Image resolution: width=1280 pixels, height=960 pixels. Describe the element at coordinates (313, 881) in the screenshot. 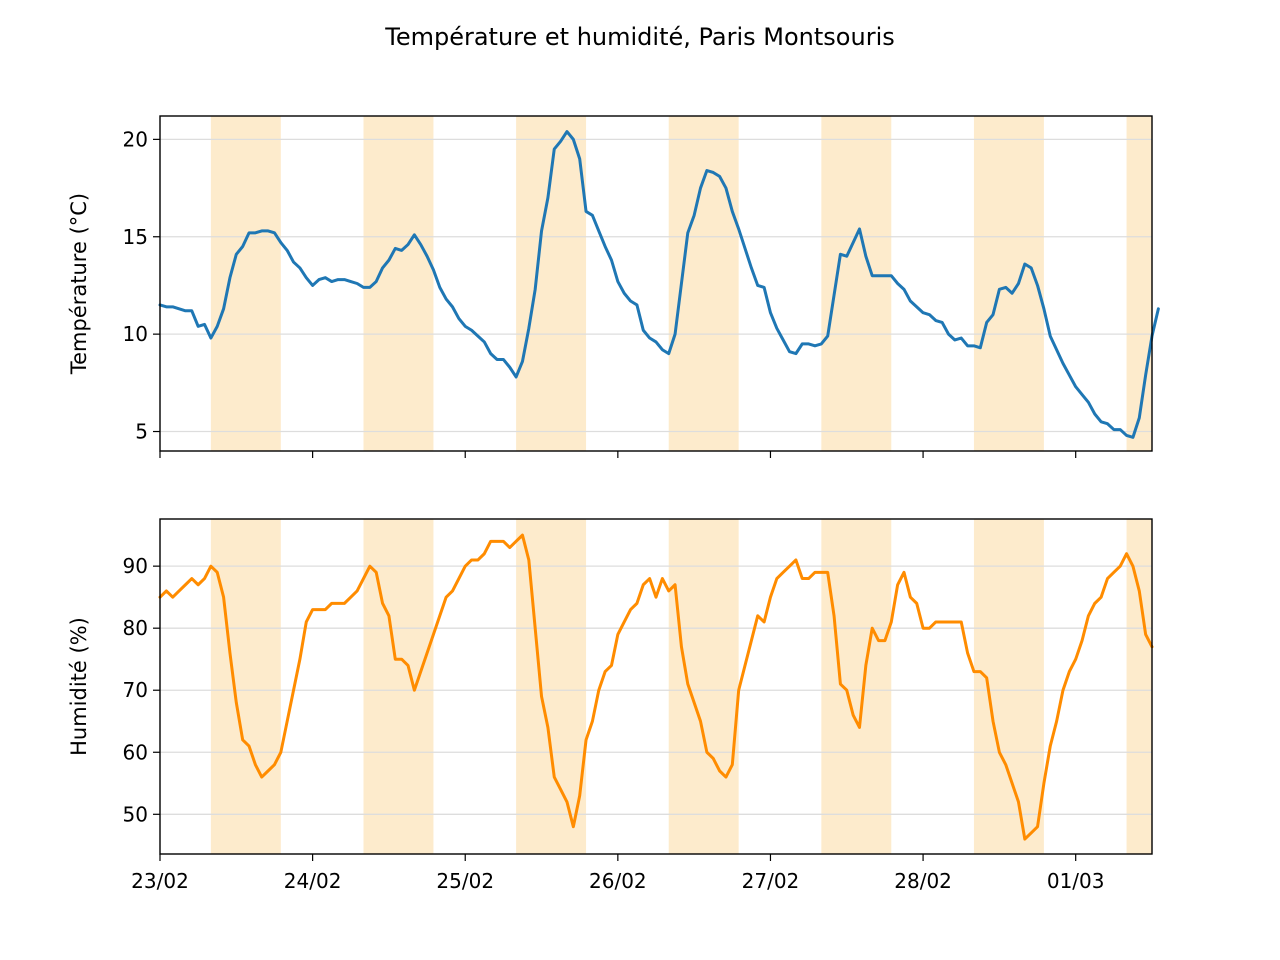

I see `xtick-label: 24/02` at that location.